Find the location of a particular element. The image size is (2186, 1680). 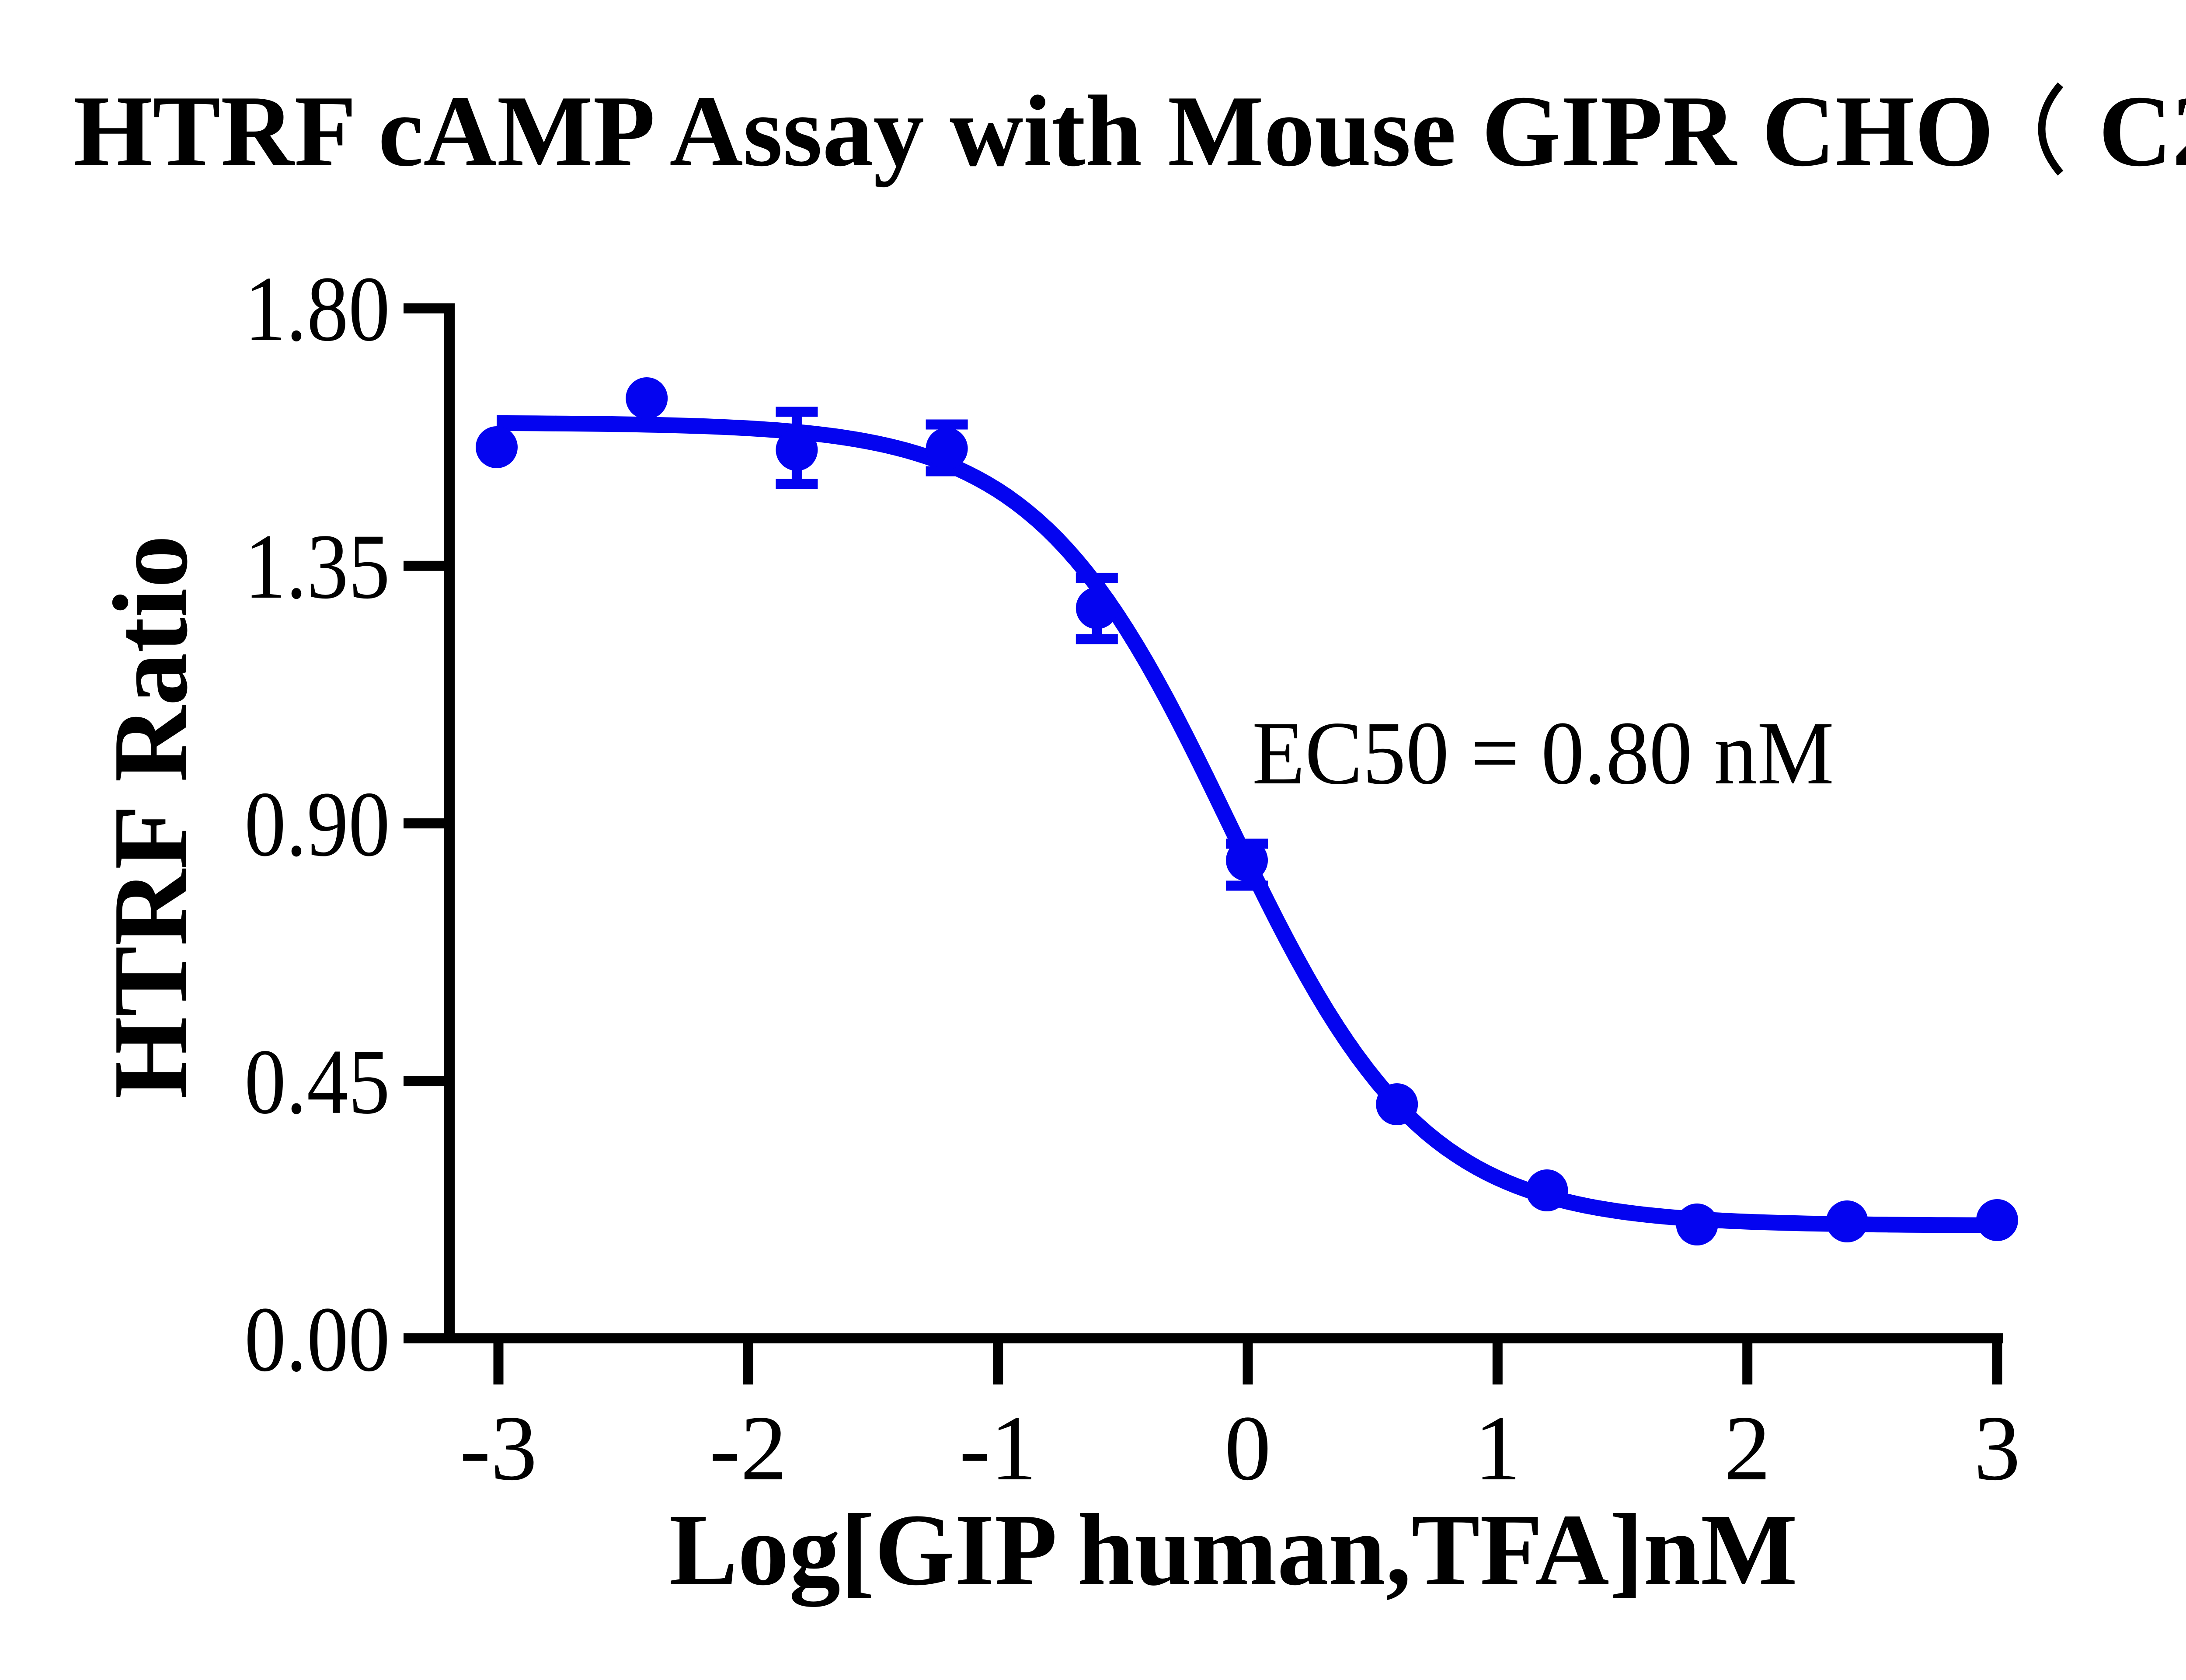

svg-text: 0 is located at coordinates (1248, 1448).